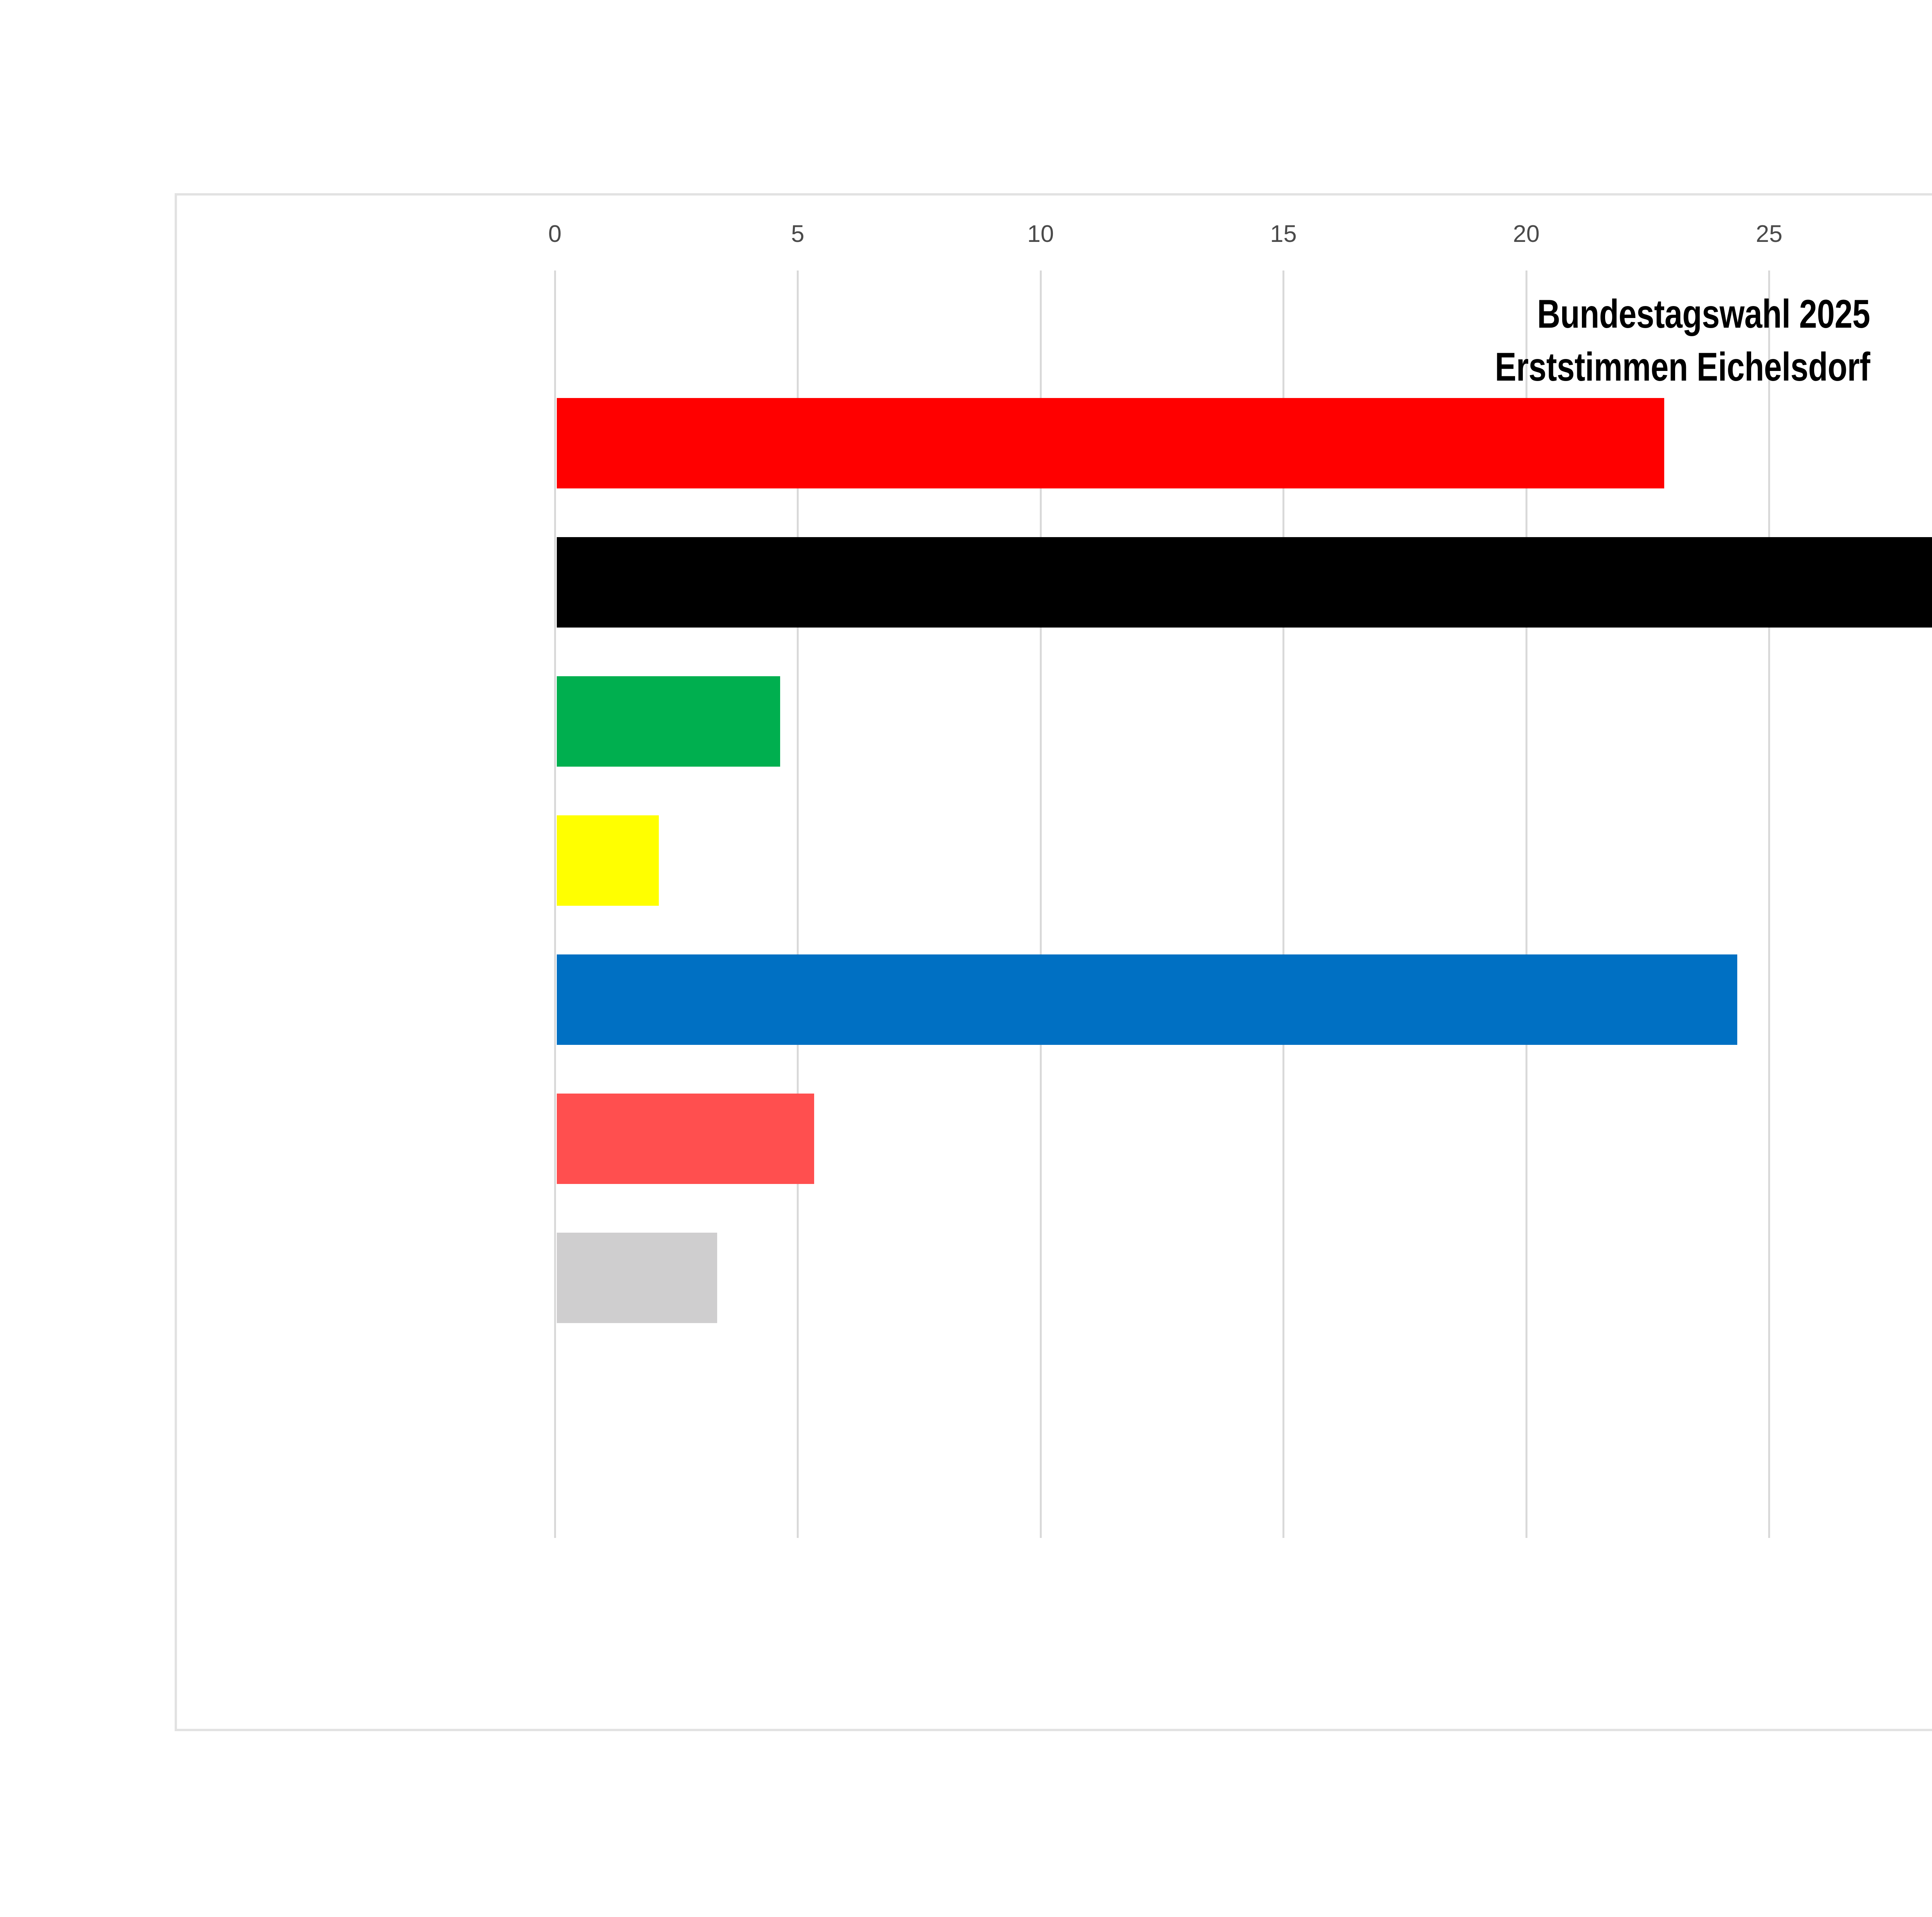 This screenshot has width=1932, height=1917. I want to click on bar-row: 24,3 %Klaus Hermann (AfD), so click(1243, 999).